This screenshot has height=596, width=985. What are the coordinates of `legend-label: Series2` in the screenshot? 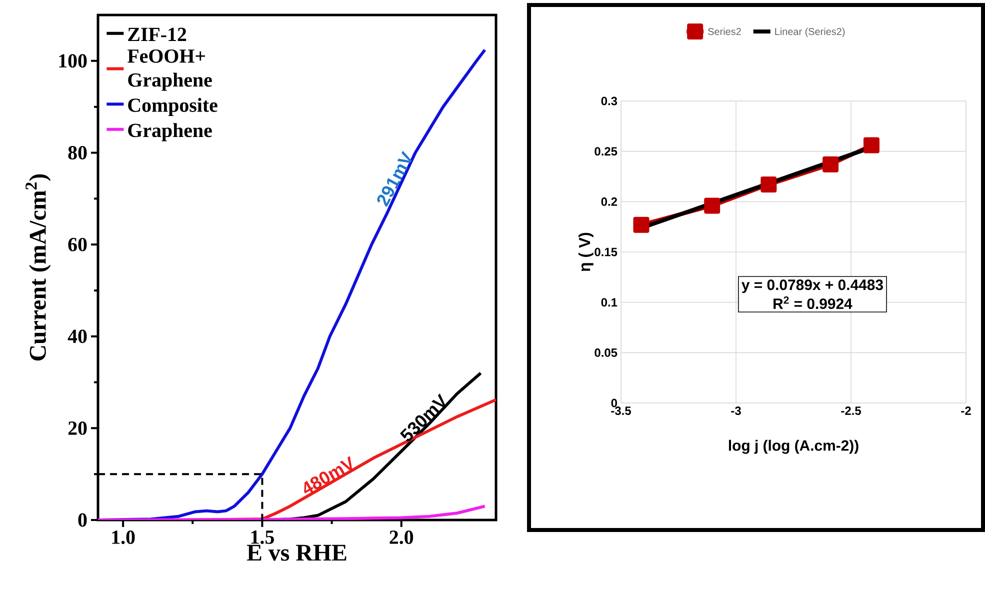 It's located at (724, 32).